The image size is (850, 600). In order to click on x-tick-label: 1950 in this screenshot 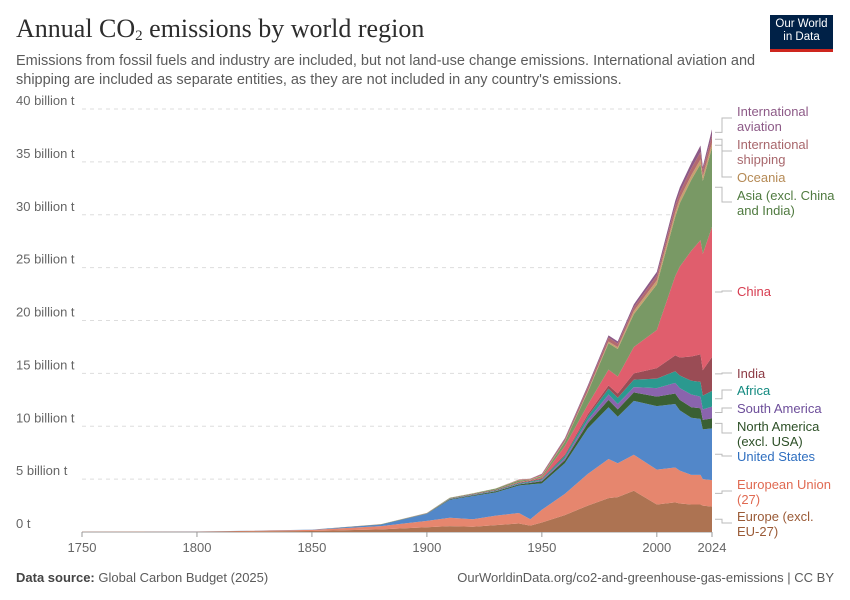, I will do `click(541, 547)`.